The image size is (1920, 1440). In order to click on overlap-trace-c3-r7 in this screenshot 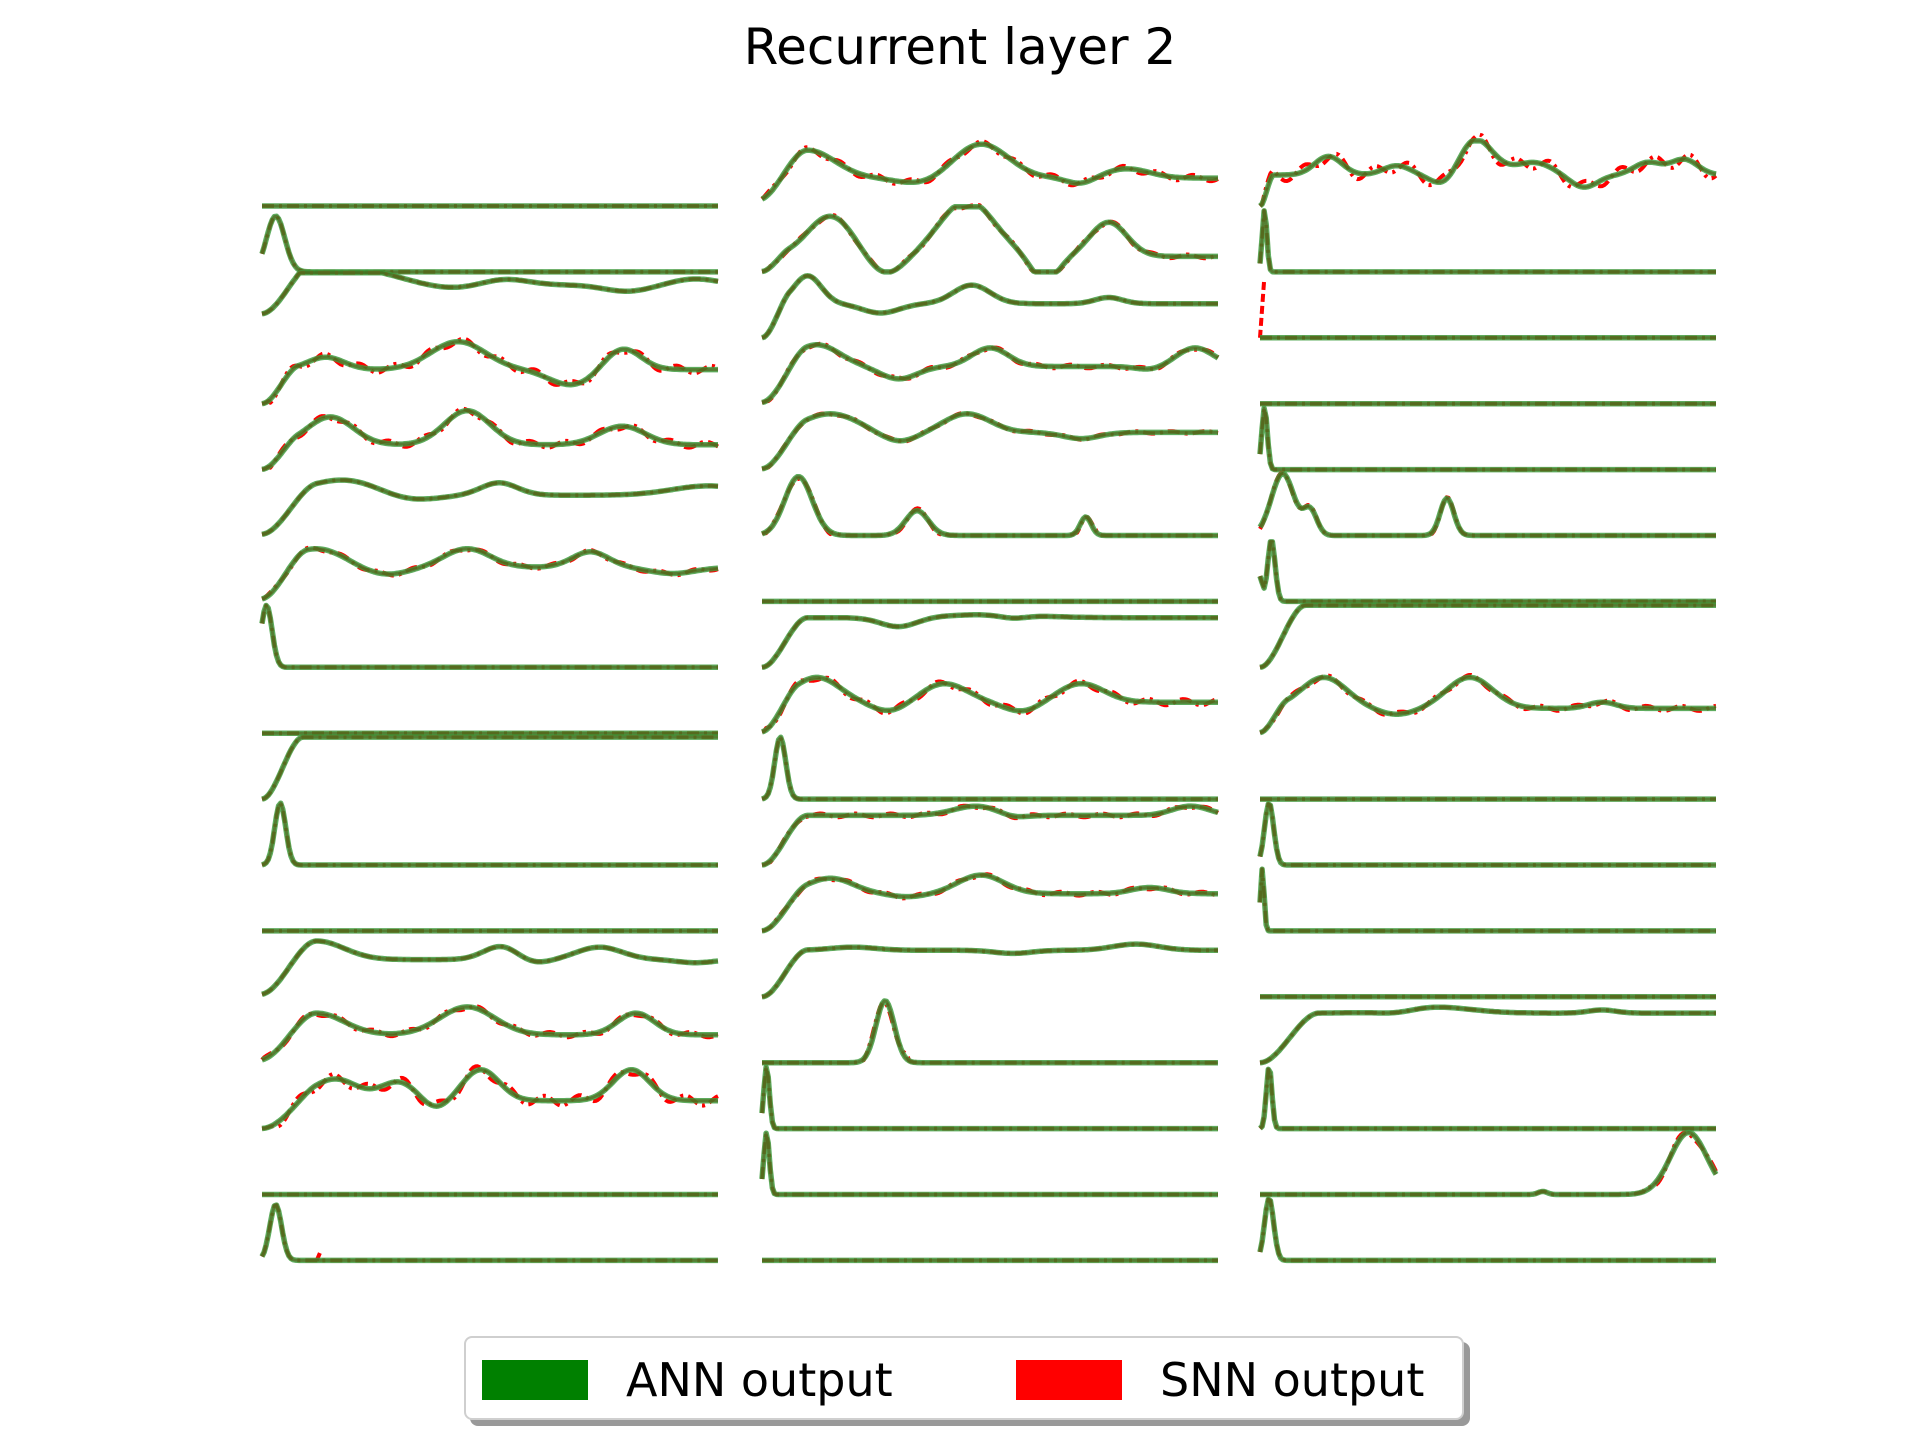, I will do `click(1487, 571)`.